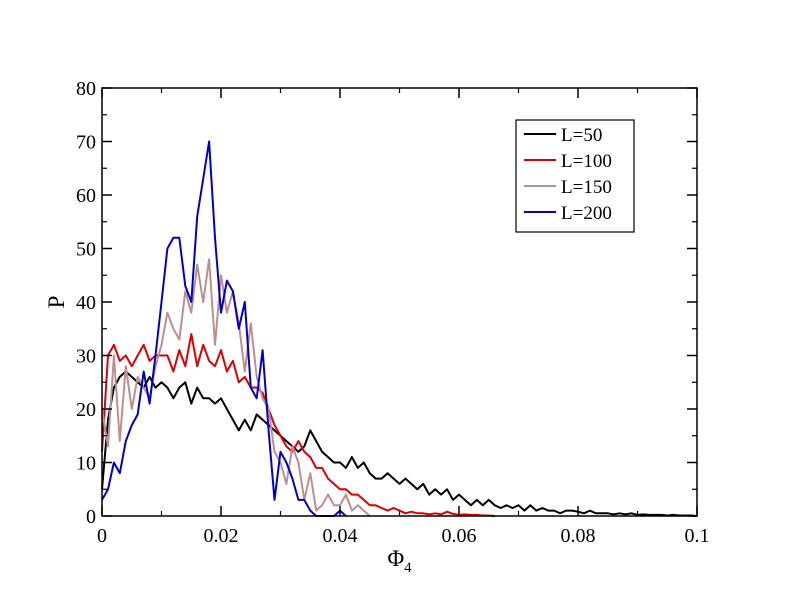  What do you see at coordinates (86, 410) in the screenshot?
I see `y-tick-label: 20` at bounding box center [86, 410].